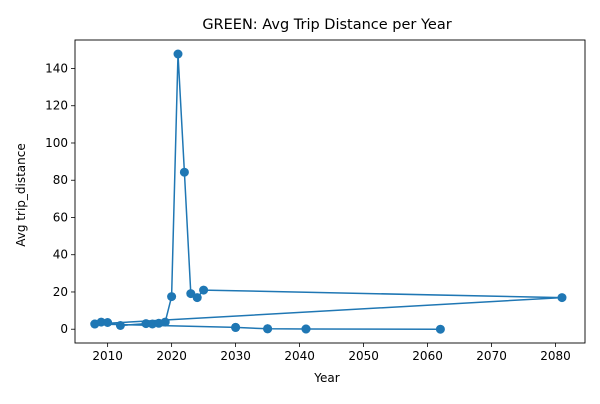 The height and width of the screenshot is (404, 600). What do you see at coordinates (363, 356) in the screenshot?
I see `x-tick-label: 2050` at bounding box center [363, 356].